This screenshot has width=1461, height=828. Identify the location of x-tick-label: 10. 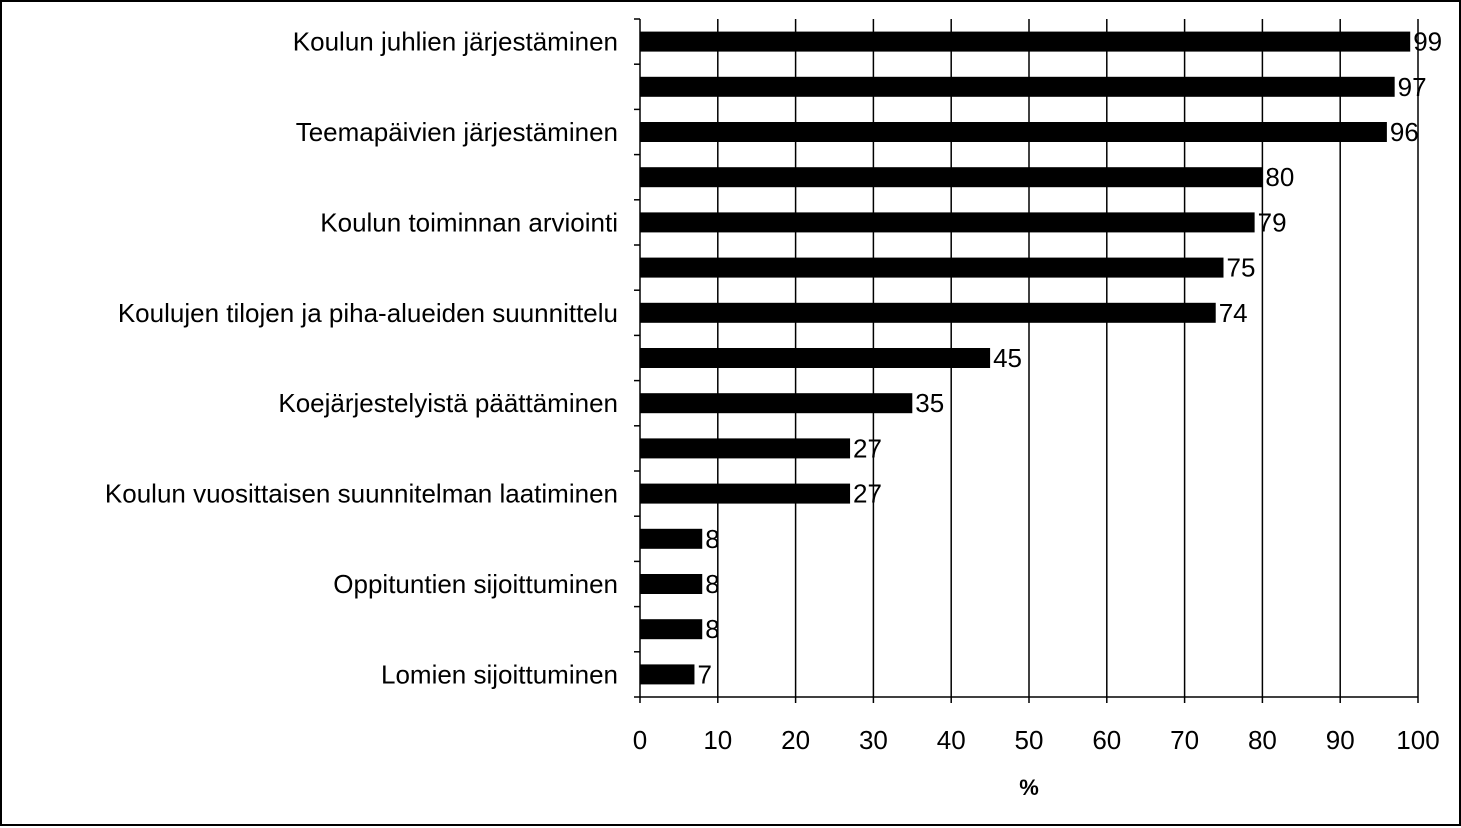
(717, 740).